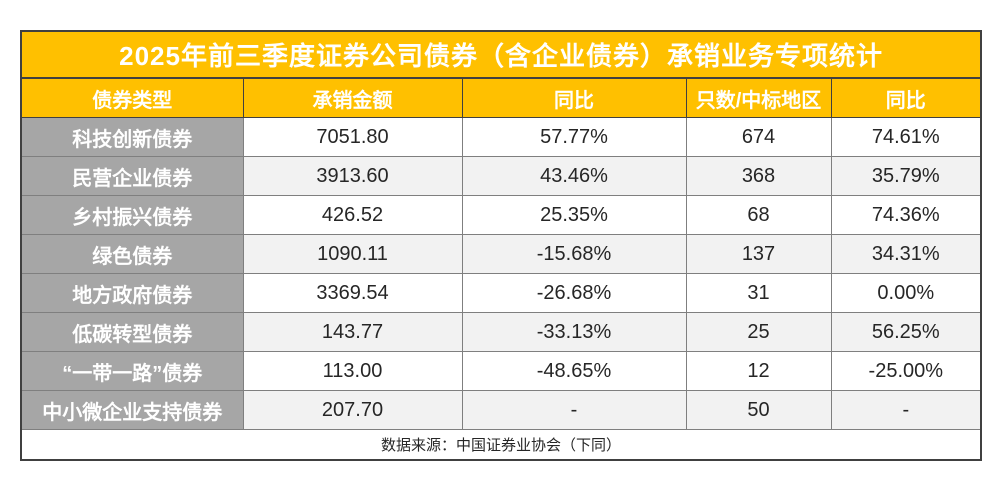 This screenshot has height=492, width=1000. I want to click on amount-cell: 143.77, so click(352, 332).